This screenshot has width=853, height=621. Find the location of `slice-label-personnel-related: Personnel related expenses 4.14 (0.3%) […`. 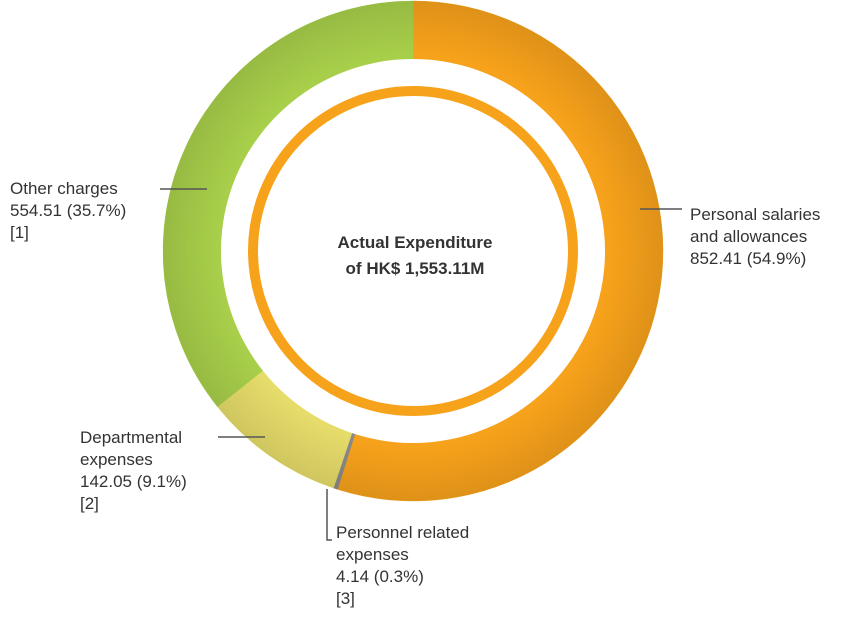

slice-label-personnel-related: Personnel related expenses 4.14 (0.3%) [… is located at coordinates (402, 566).